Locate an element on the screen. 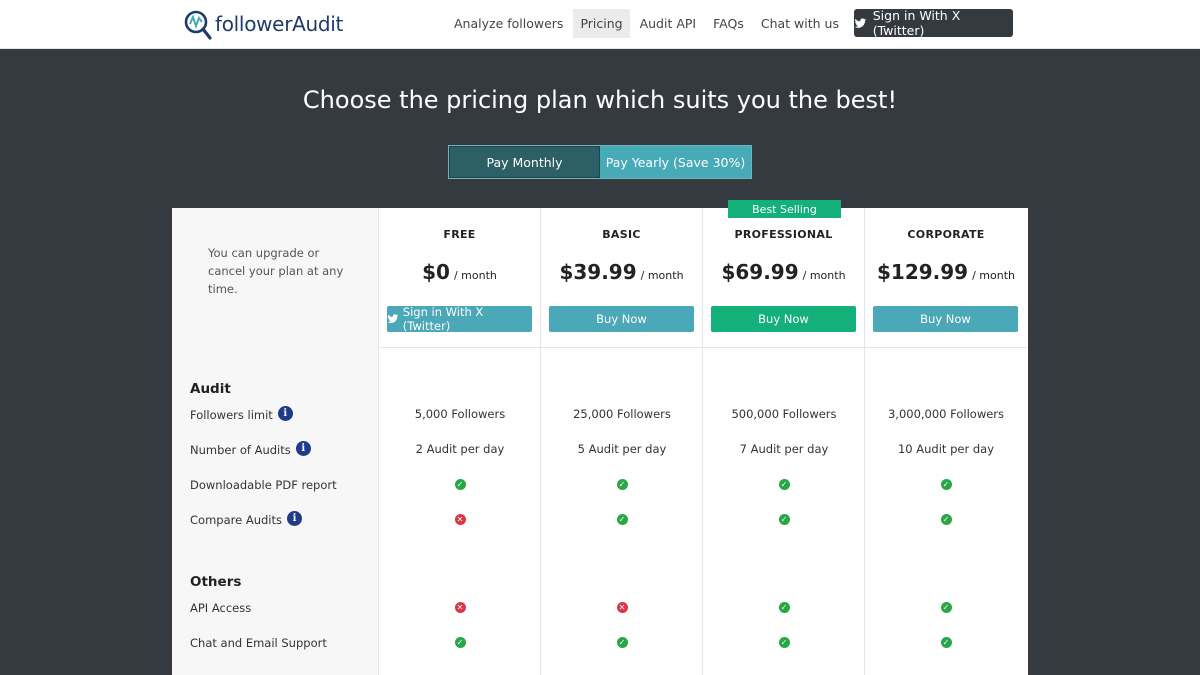  plan-name: PROFESSIONAL is located at coordinates (783, 234).